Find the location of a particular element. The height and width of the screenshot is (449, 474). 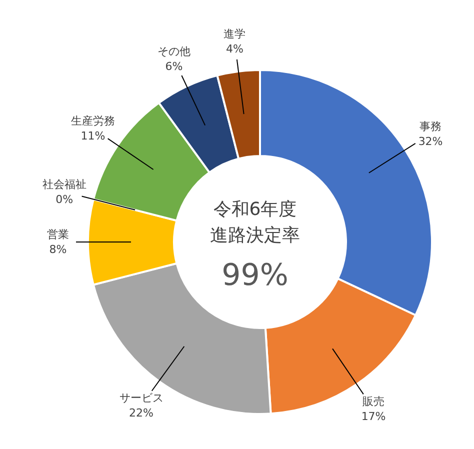

text: 0% is located at coordinates (65, 199).